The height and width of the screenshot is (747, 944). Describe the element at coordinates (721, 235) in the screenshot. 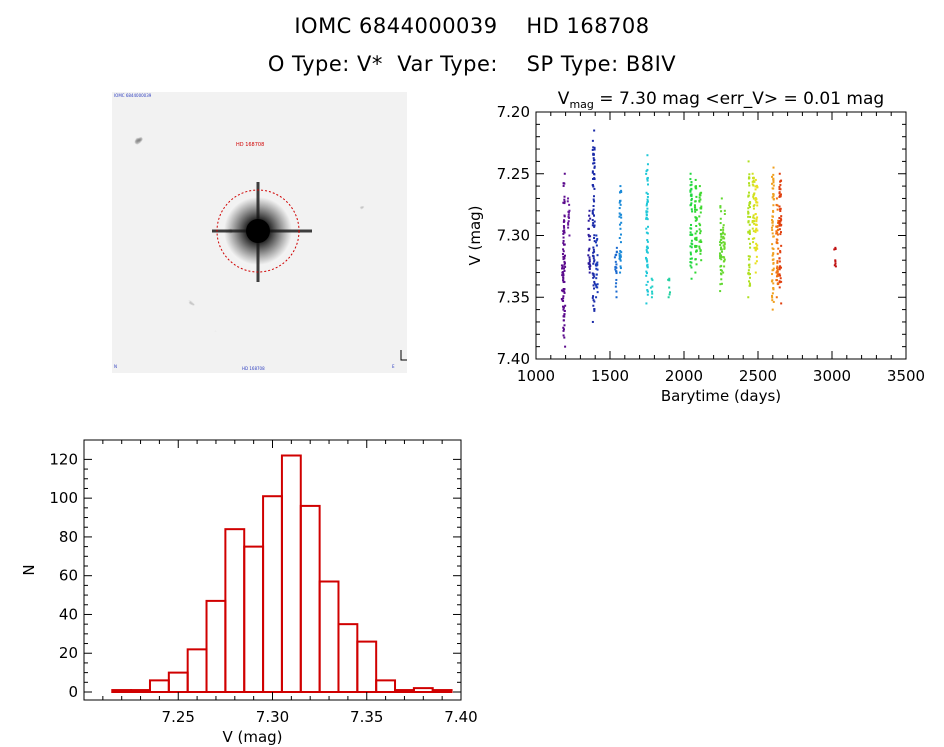

I see `light-curve-frame` at that location.